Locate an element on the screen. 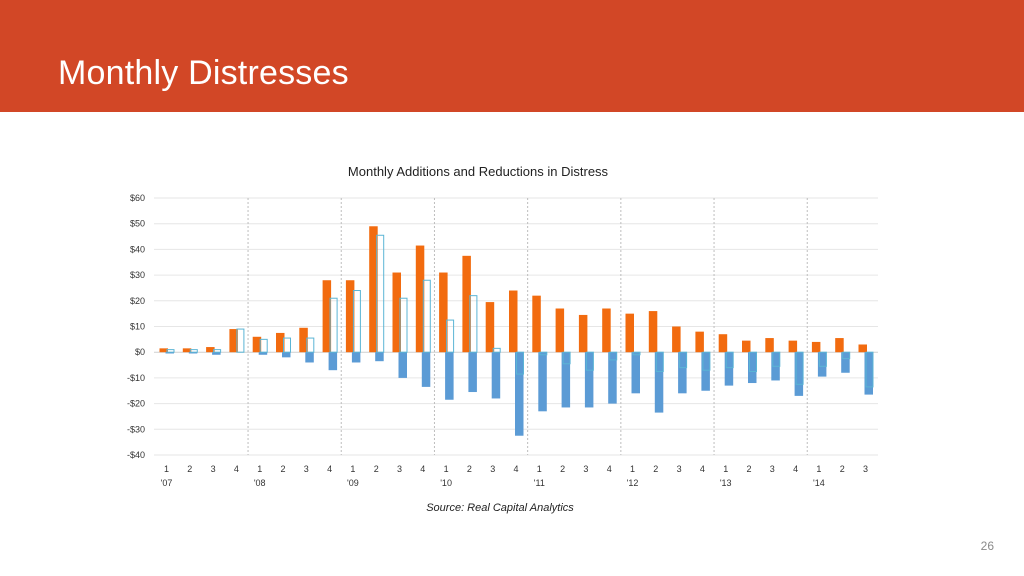  slide-title: Monthly Distresses is located at coordinates (203, 73).